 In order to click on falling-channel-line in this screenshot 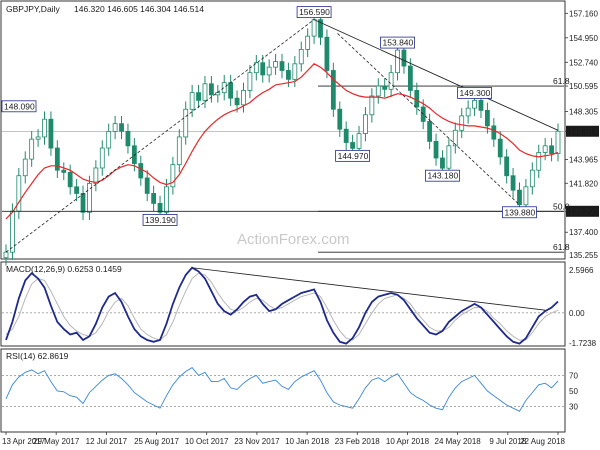, I will do `click(428, 119)`.